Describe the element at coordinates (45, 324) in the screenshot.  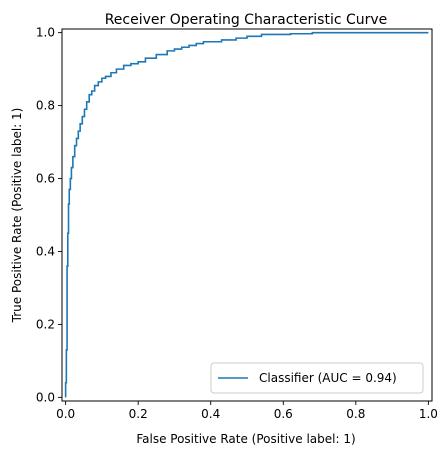
I see `y-tick-label: 0.2` at that location.